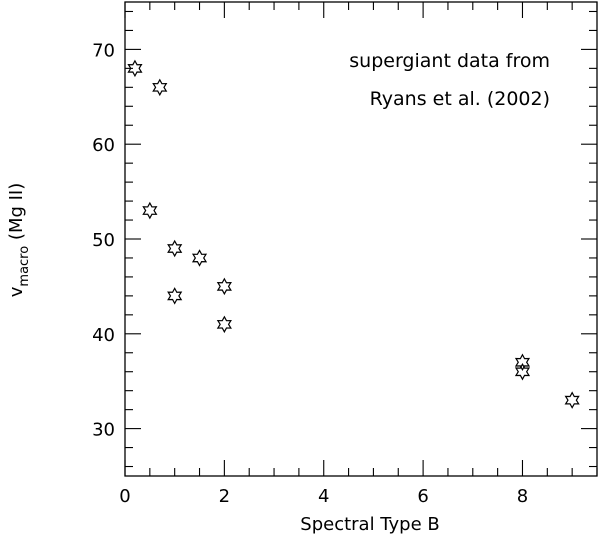 This screenshot has width=602, height=536. Describe the element at coordinates (224, 496) in the screenshot. I see `x-tick-label: 2` at that location.